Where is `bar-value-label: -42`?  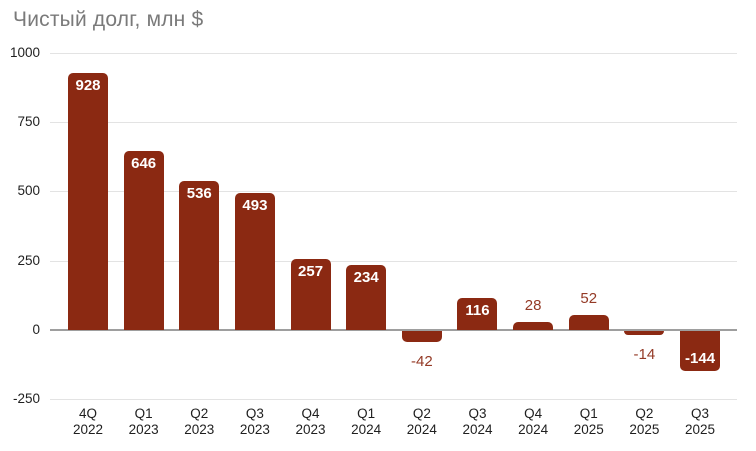 bar-value-label: -42 is located at coordinates (421, 362).